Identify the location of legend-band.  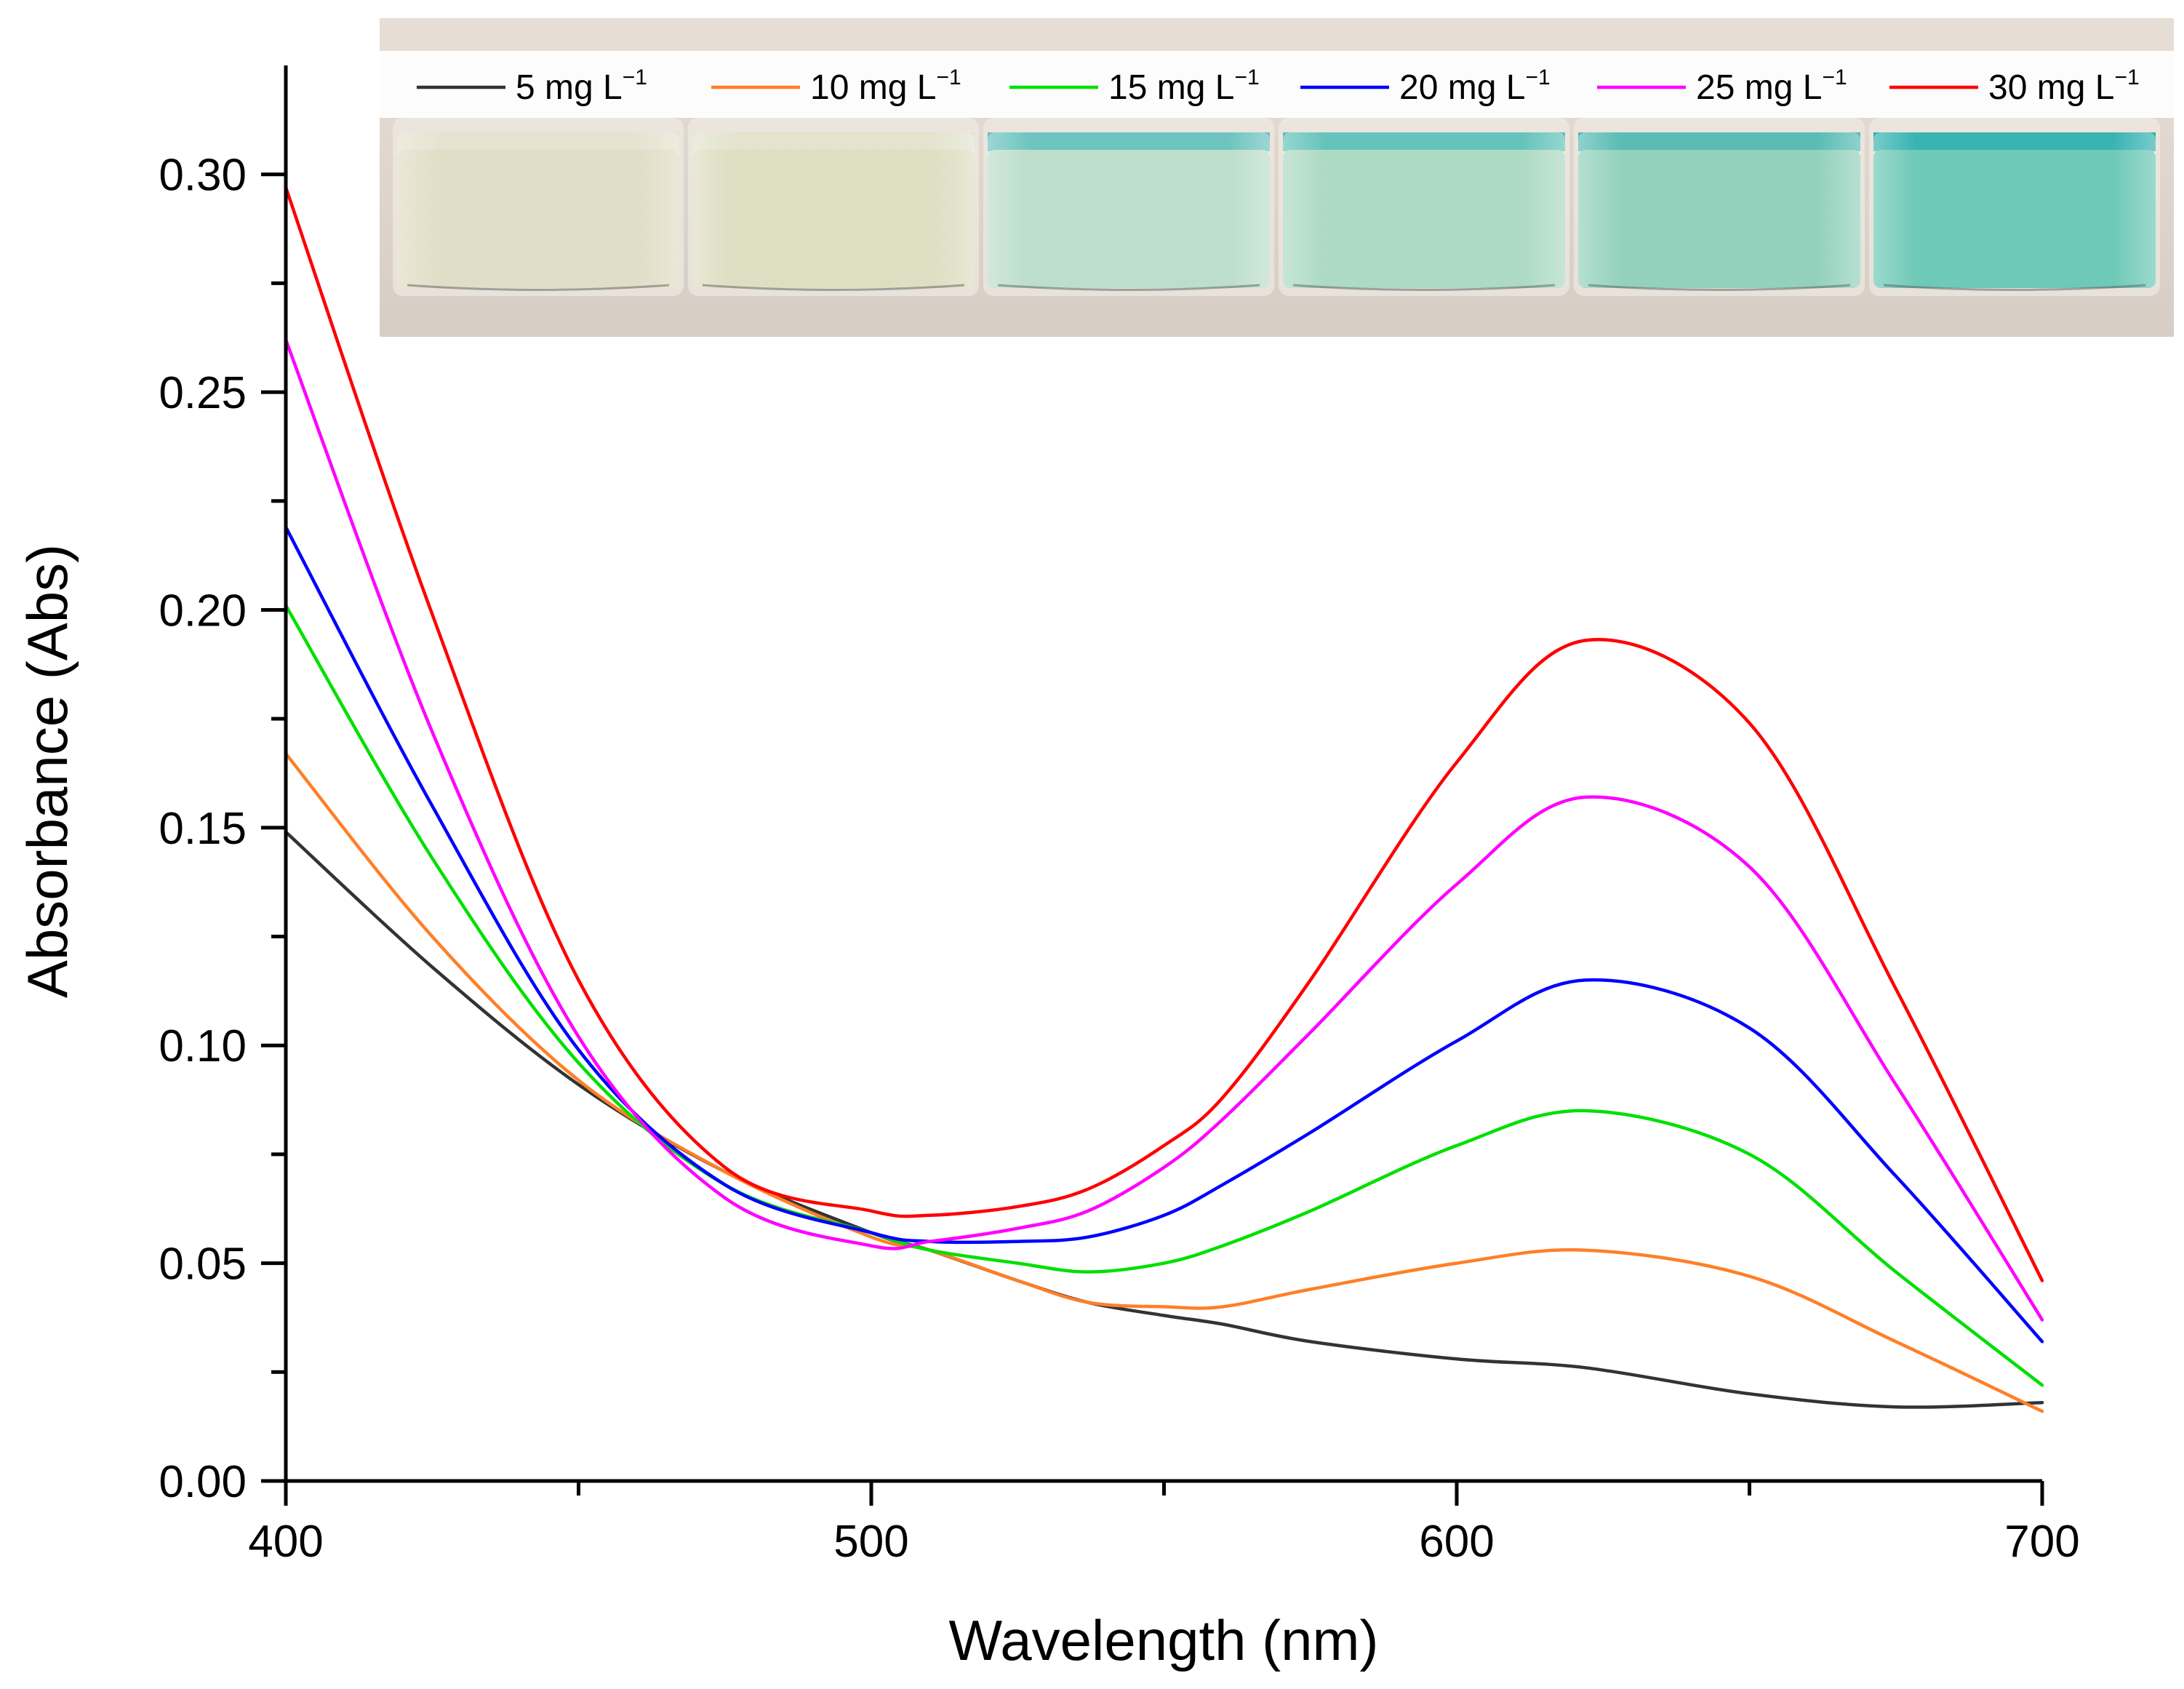
(1277, 85).